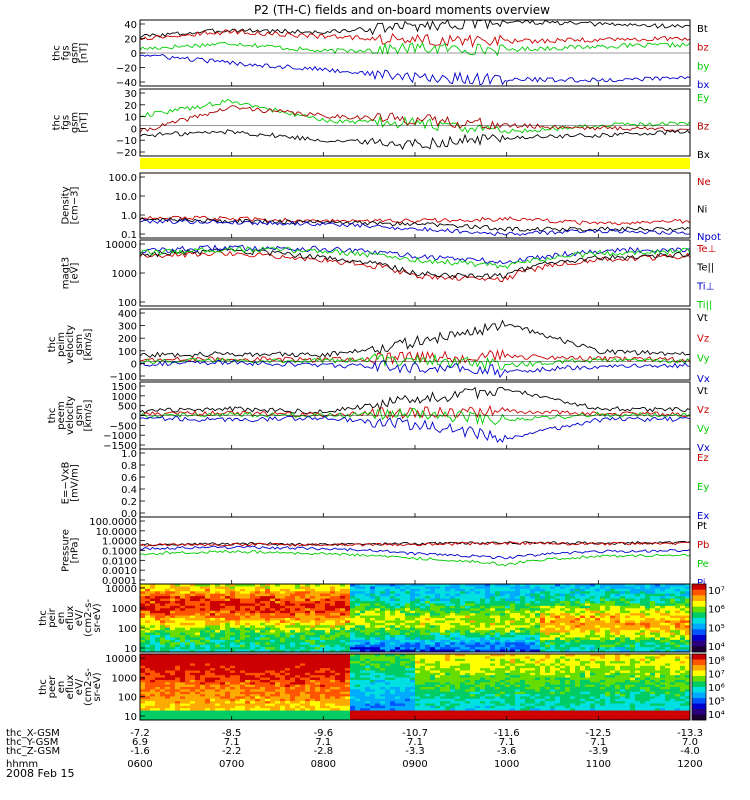  I want to click on y-tick-label: −500, so click(123, 426).